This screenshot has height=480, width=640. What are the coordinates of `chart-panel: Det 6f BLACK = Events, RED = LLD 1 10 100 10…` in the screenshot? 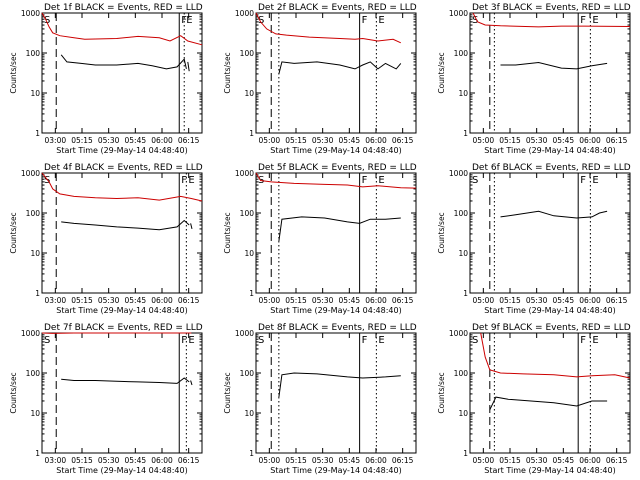 It's located at (534, 239).